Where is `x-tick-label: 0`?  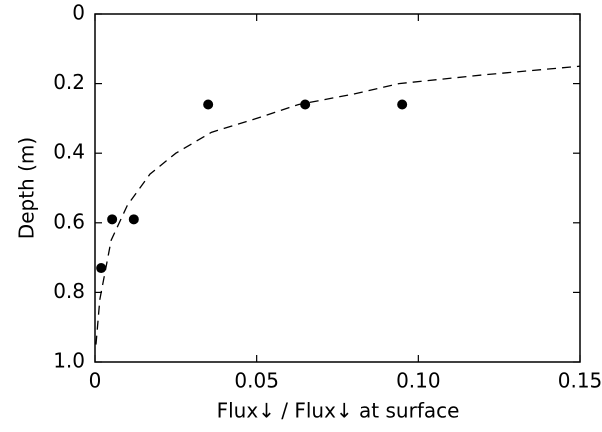
x-tick-label: 0 is located at coordinates (95, 381).